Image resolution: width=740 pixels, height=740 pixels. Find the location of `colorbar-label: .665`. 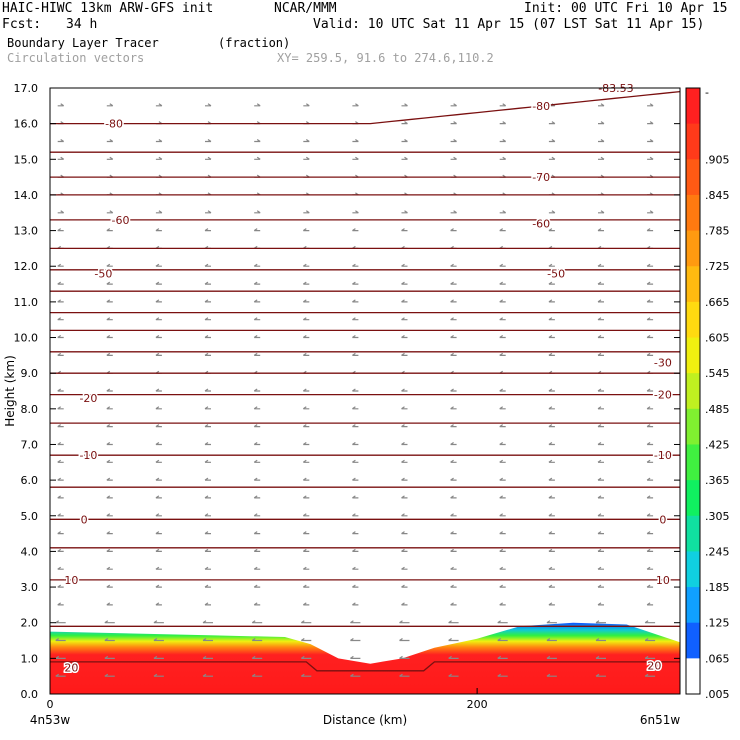

colorbar-label: .665 is located at coordinates (717, 302).